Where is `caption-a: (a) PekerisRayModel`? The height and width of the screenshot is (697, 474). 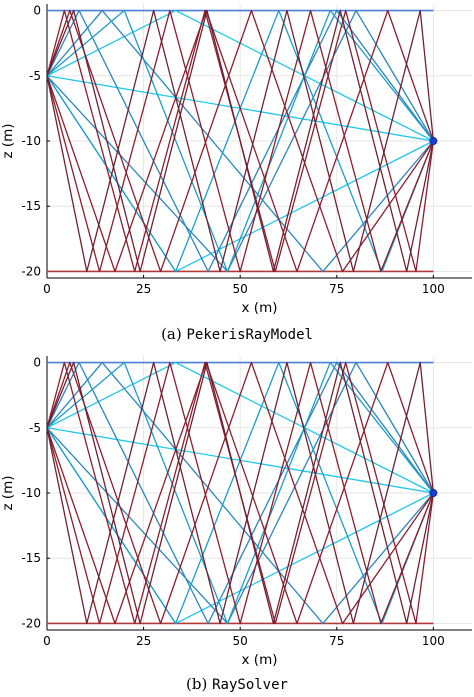
caption-a: (a) PekerisRayModel is located at coordinates (237, 334).